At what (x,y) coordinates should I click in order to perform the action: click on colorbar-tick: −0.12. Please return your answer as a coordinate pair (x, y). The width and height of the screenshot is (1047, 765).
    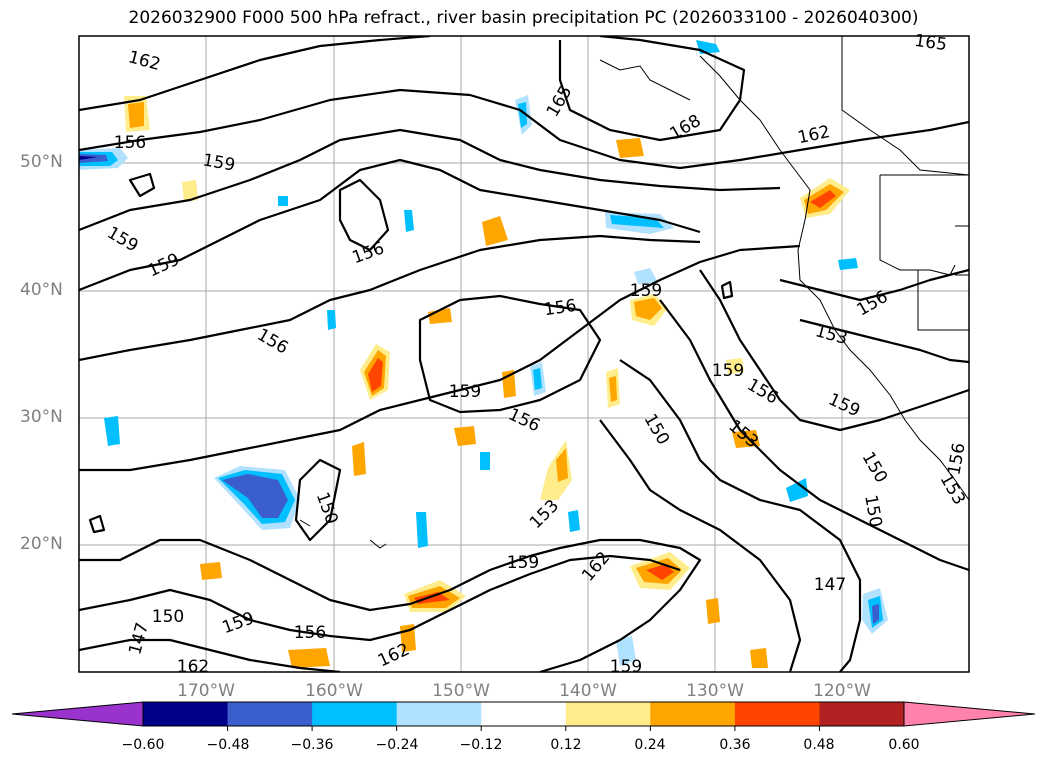
    Looking at the image, I should click on (481, 745).